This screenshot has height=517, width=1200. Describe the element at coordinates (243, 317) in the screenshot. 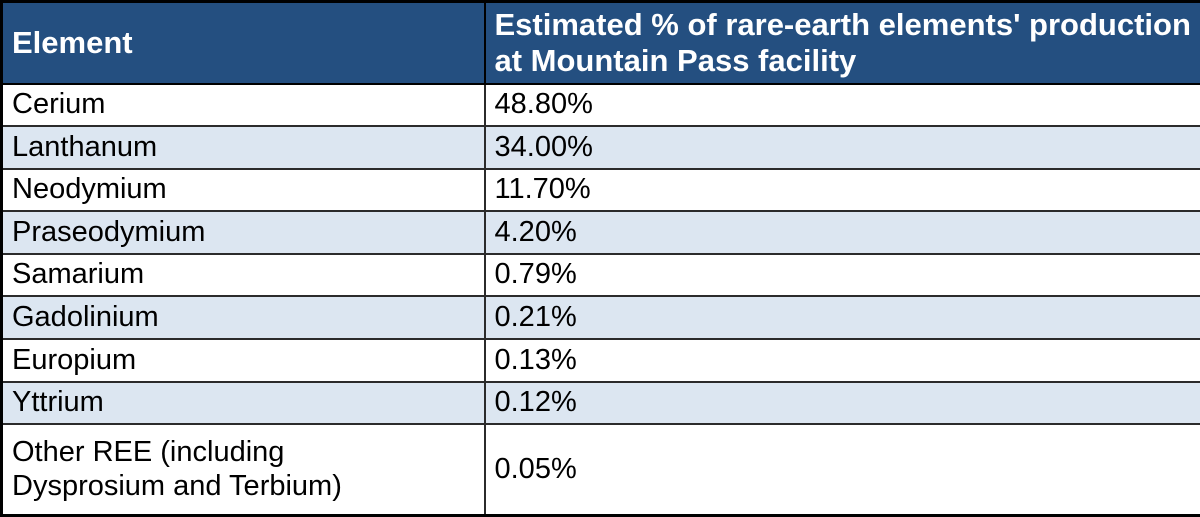

I see `element-cell: Gadolinium` at that location.